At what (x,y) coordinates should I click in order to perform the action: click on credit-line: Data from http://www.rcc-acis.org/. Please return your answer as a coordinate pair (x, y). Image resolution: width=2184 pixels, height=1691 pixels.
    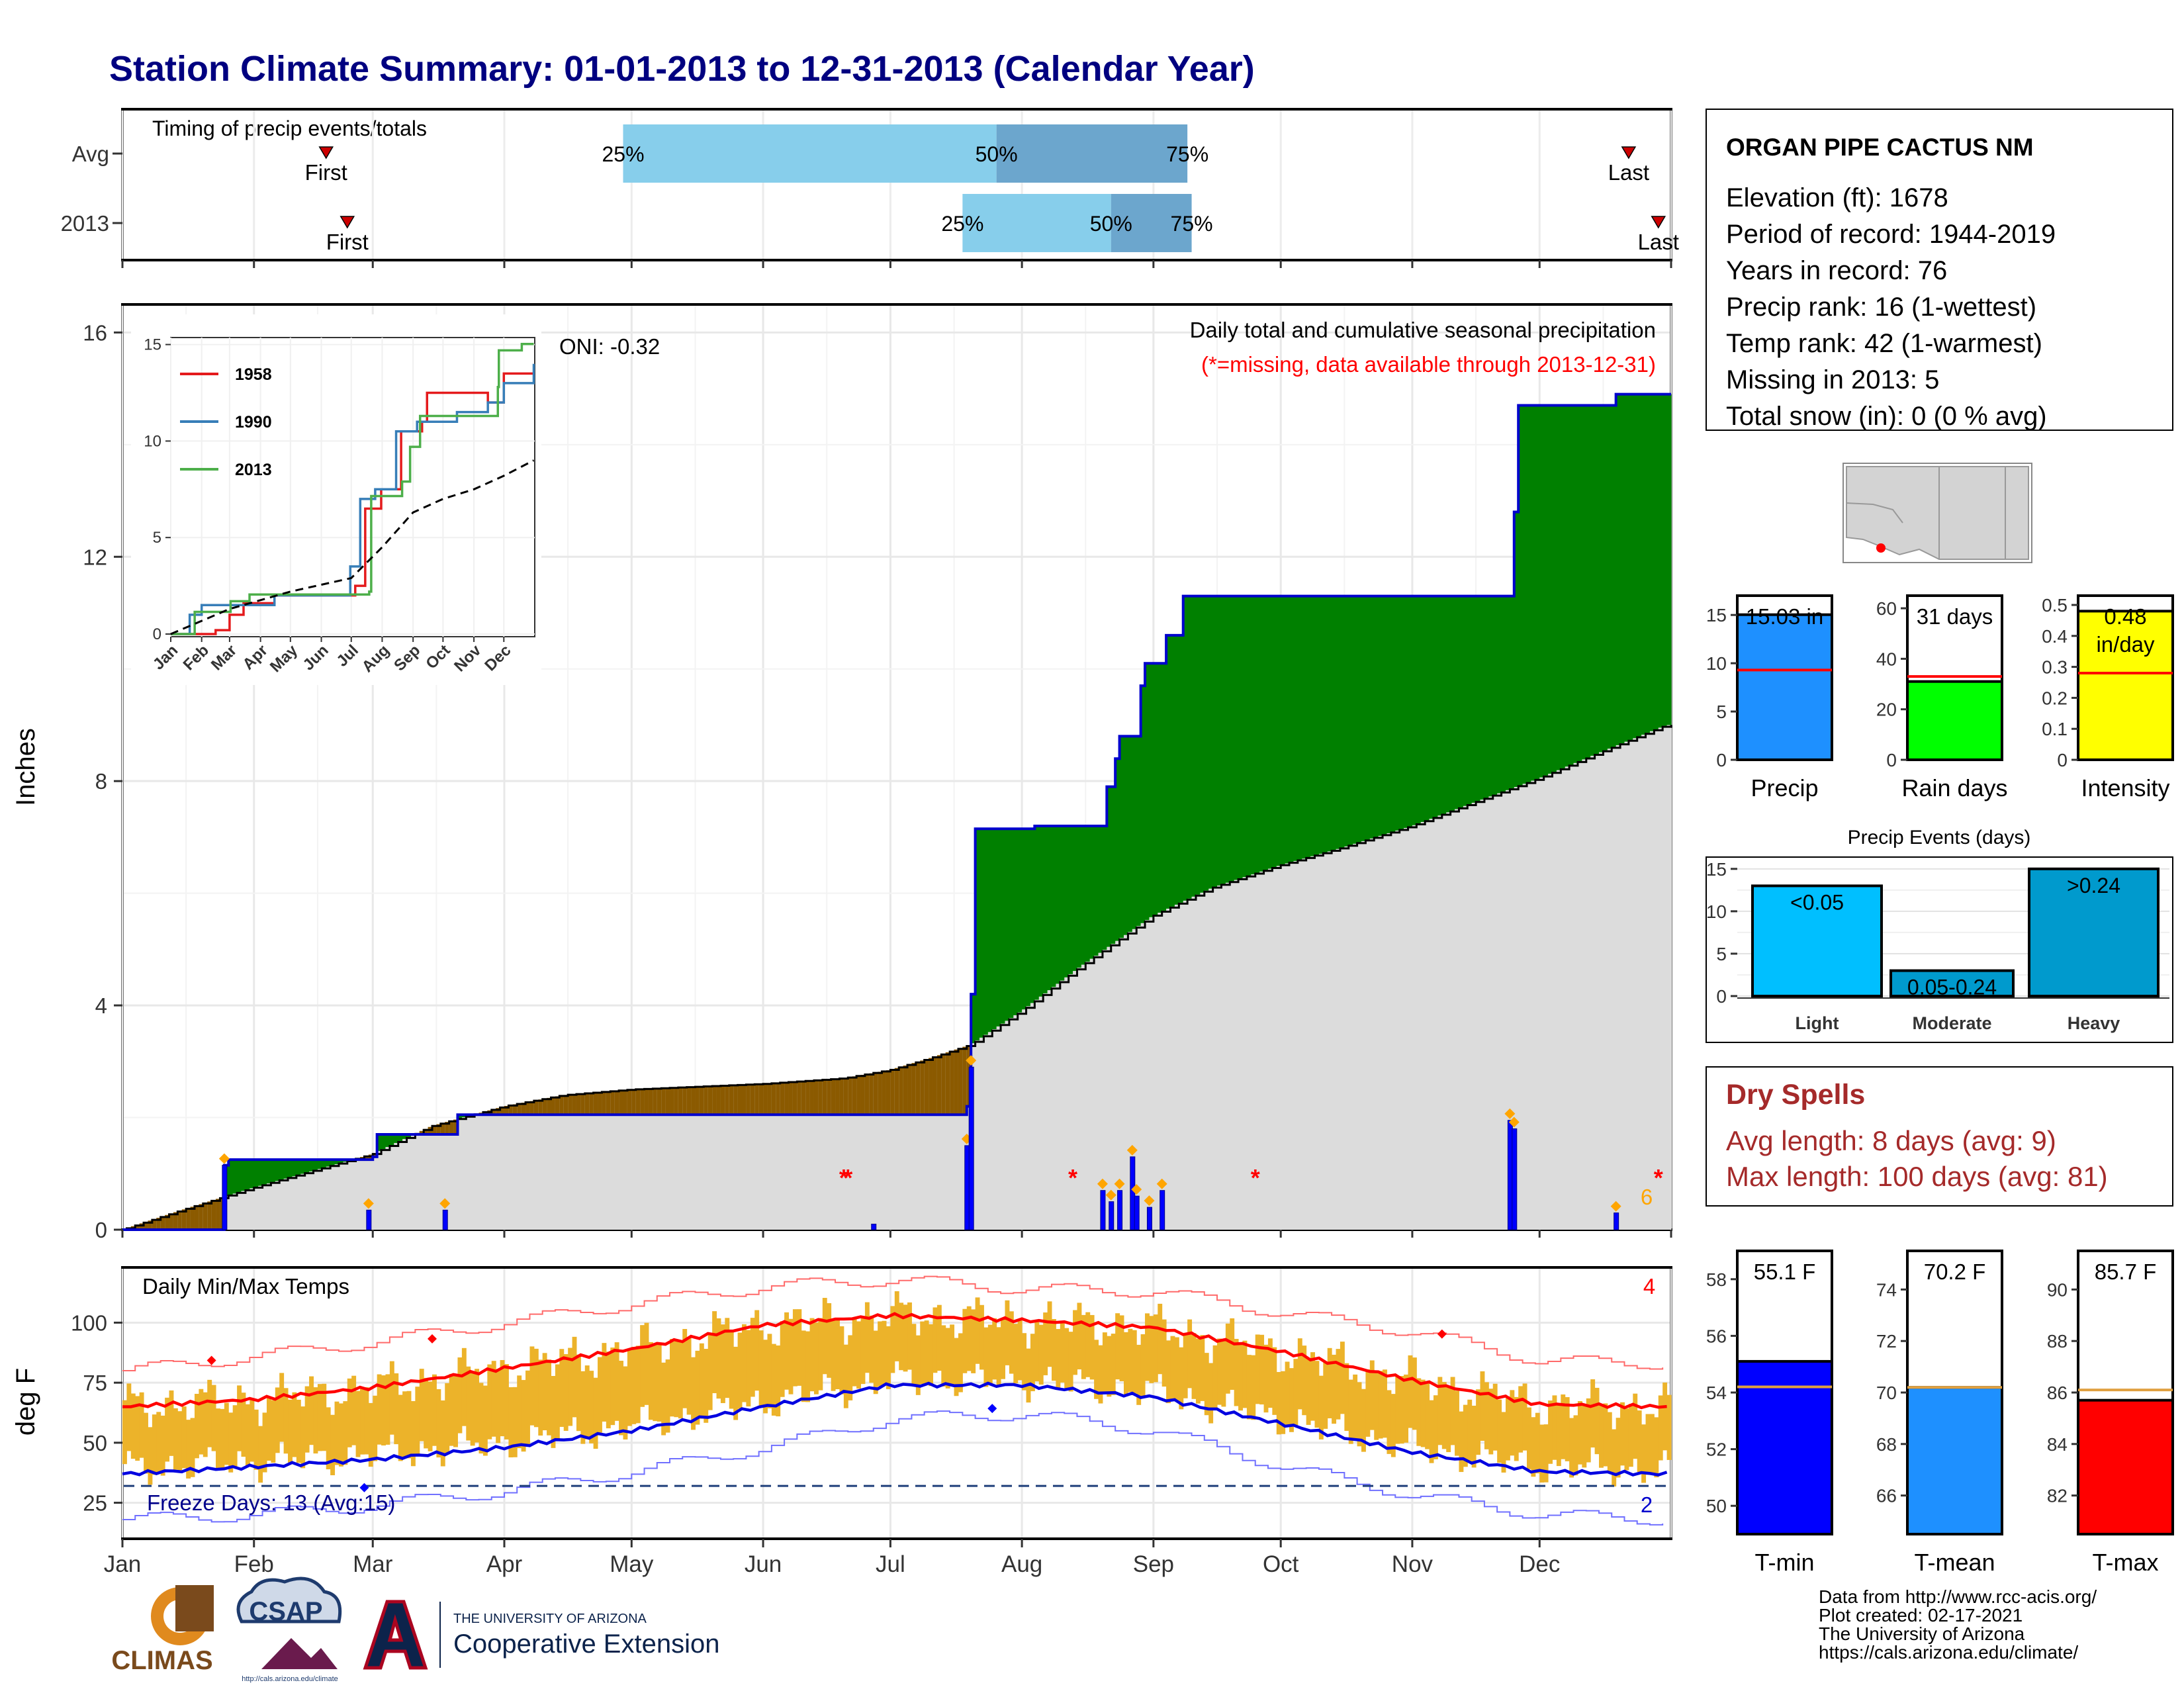
    Looking at the image, I should click on (1958, 1596).